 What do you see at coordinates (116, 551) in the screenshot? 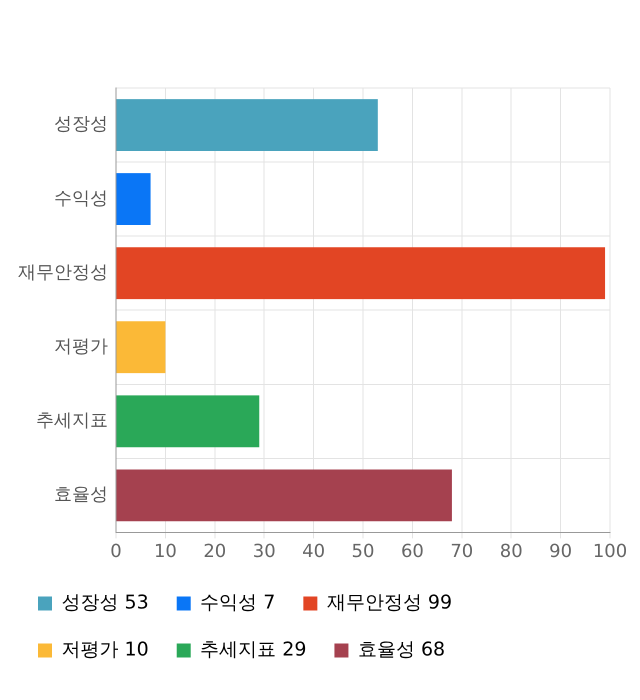
I see `x-tick-label: 0` at bounding box center [116, 551].